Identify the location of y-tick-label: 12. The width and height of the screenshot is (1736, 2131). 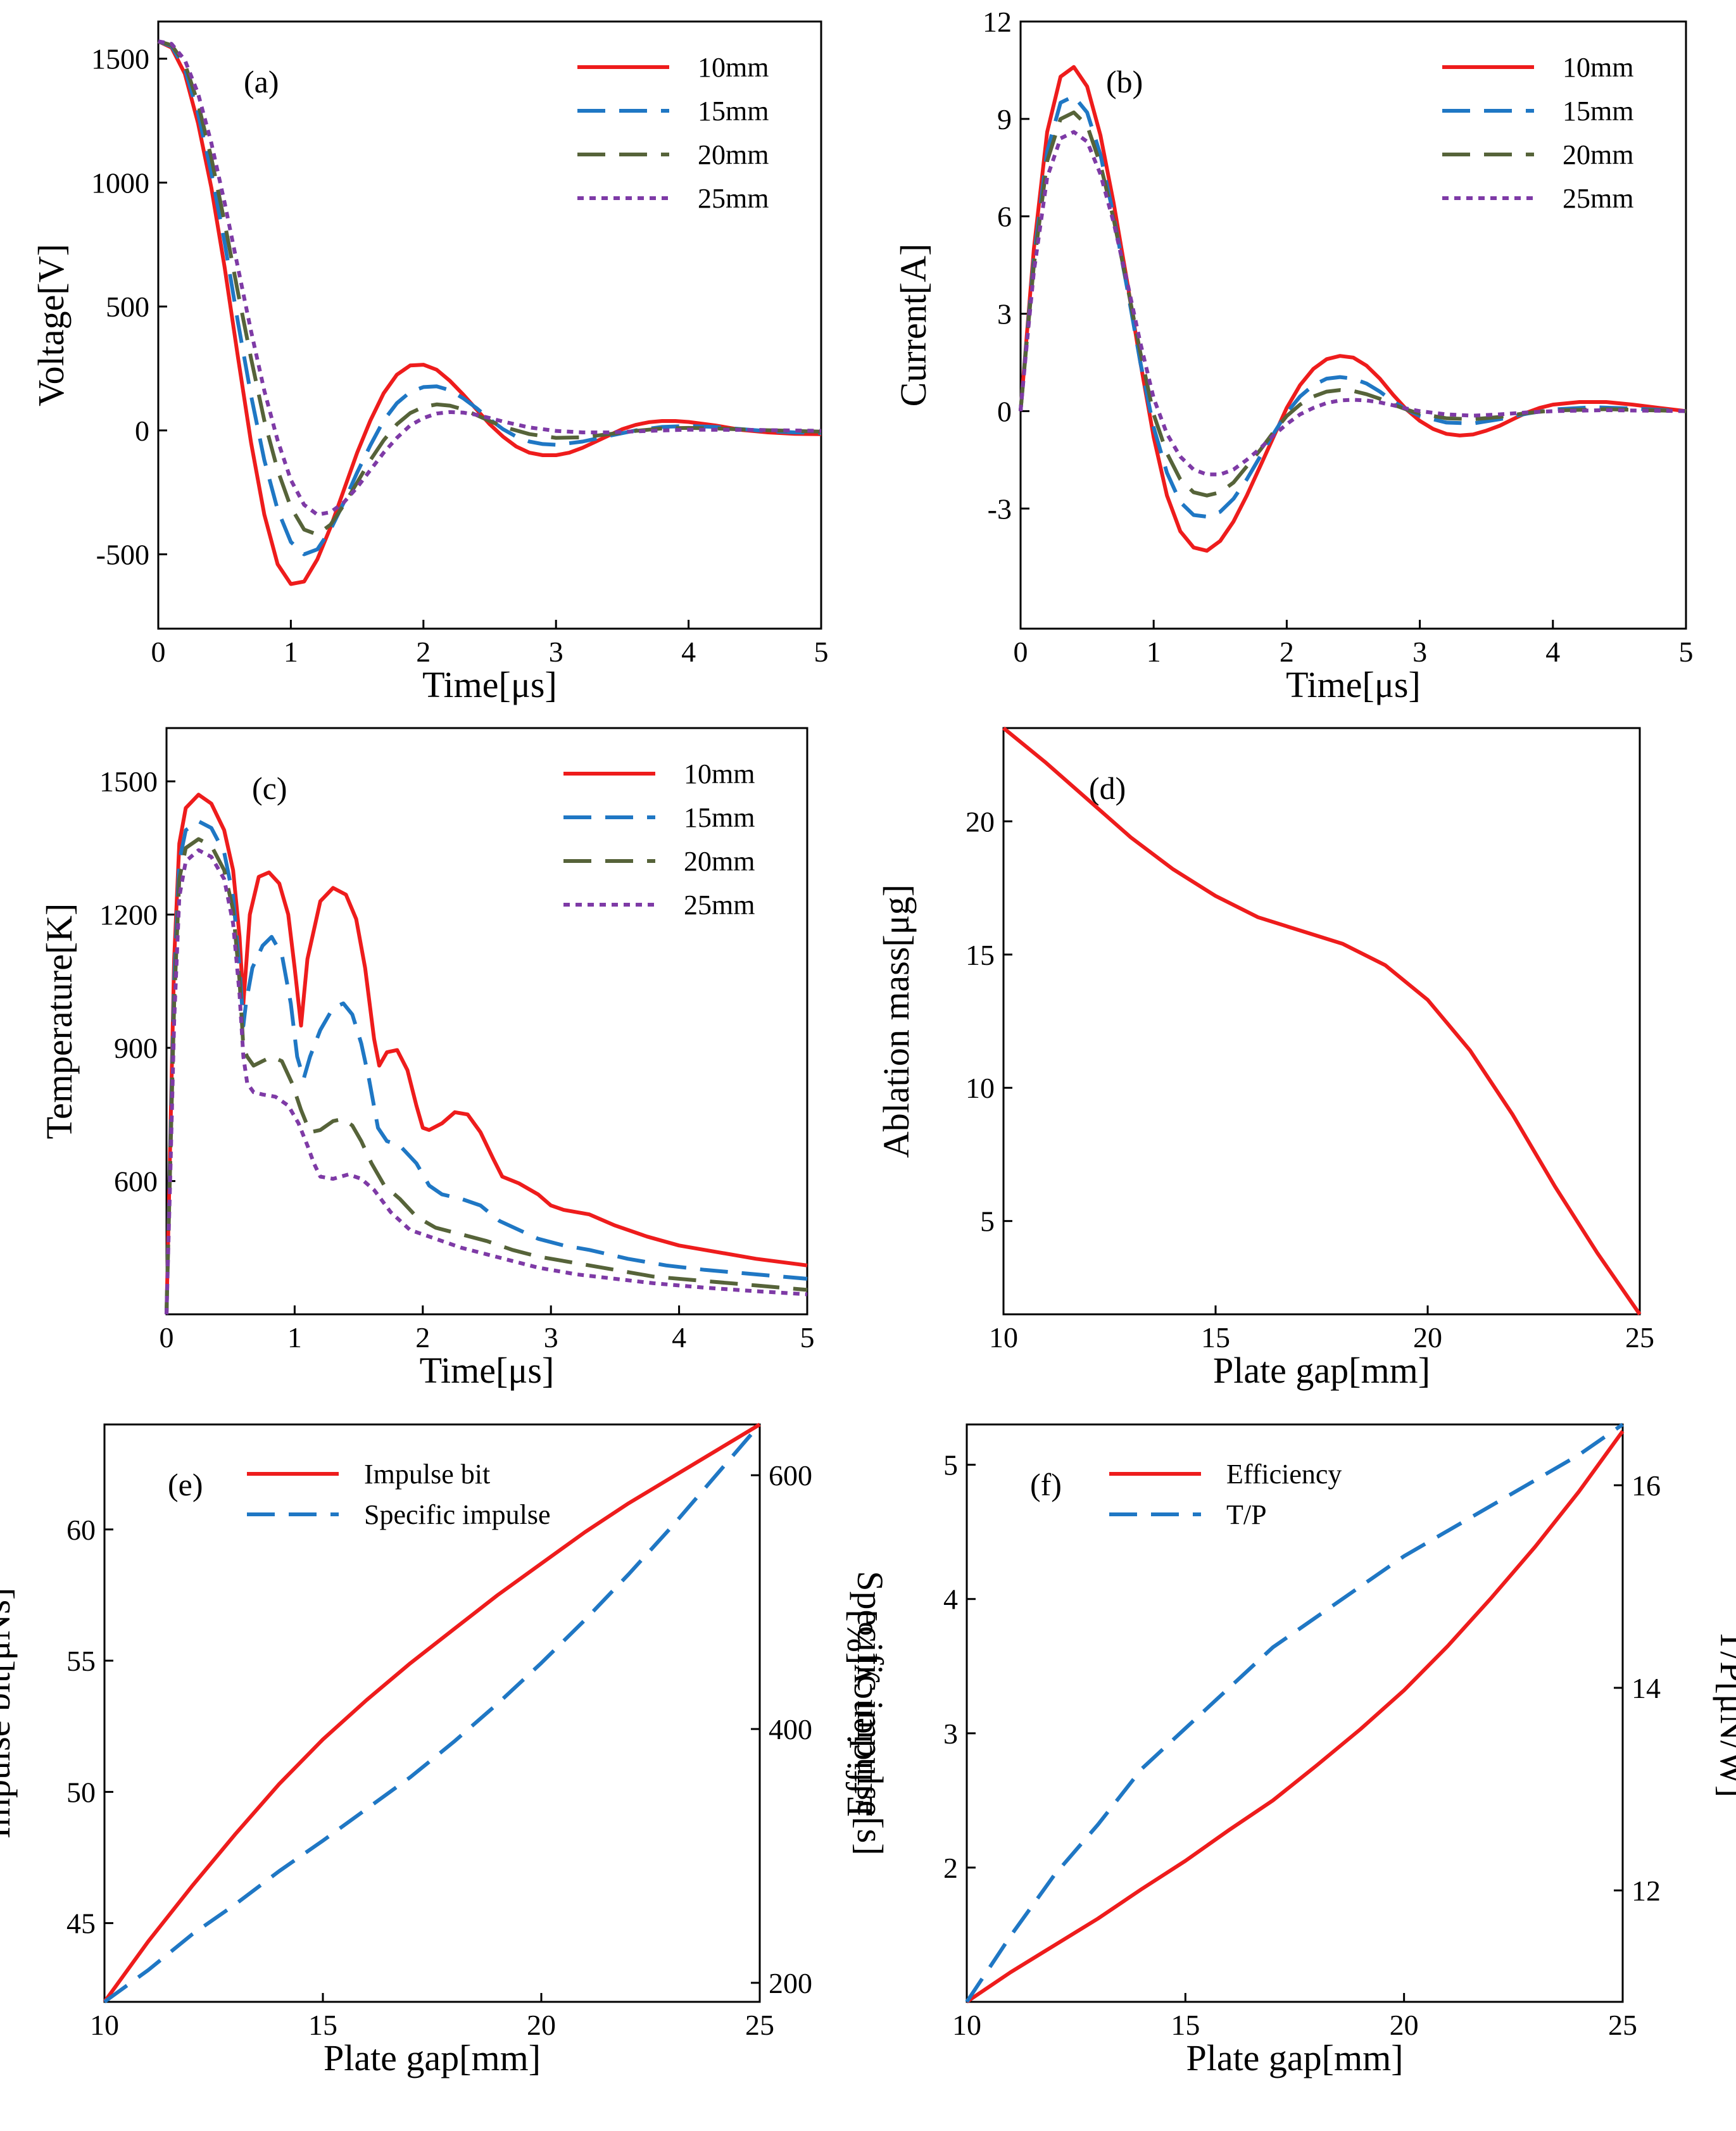
(997, 22).